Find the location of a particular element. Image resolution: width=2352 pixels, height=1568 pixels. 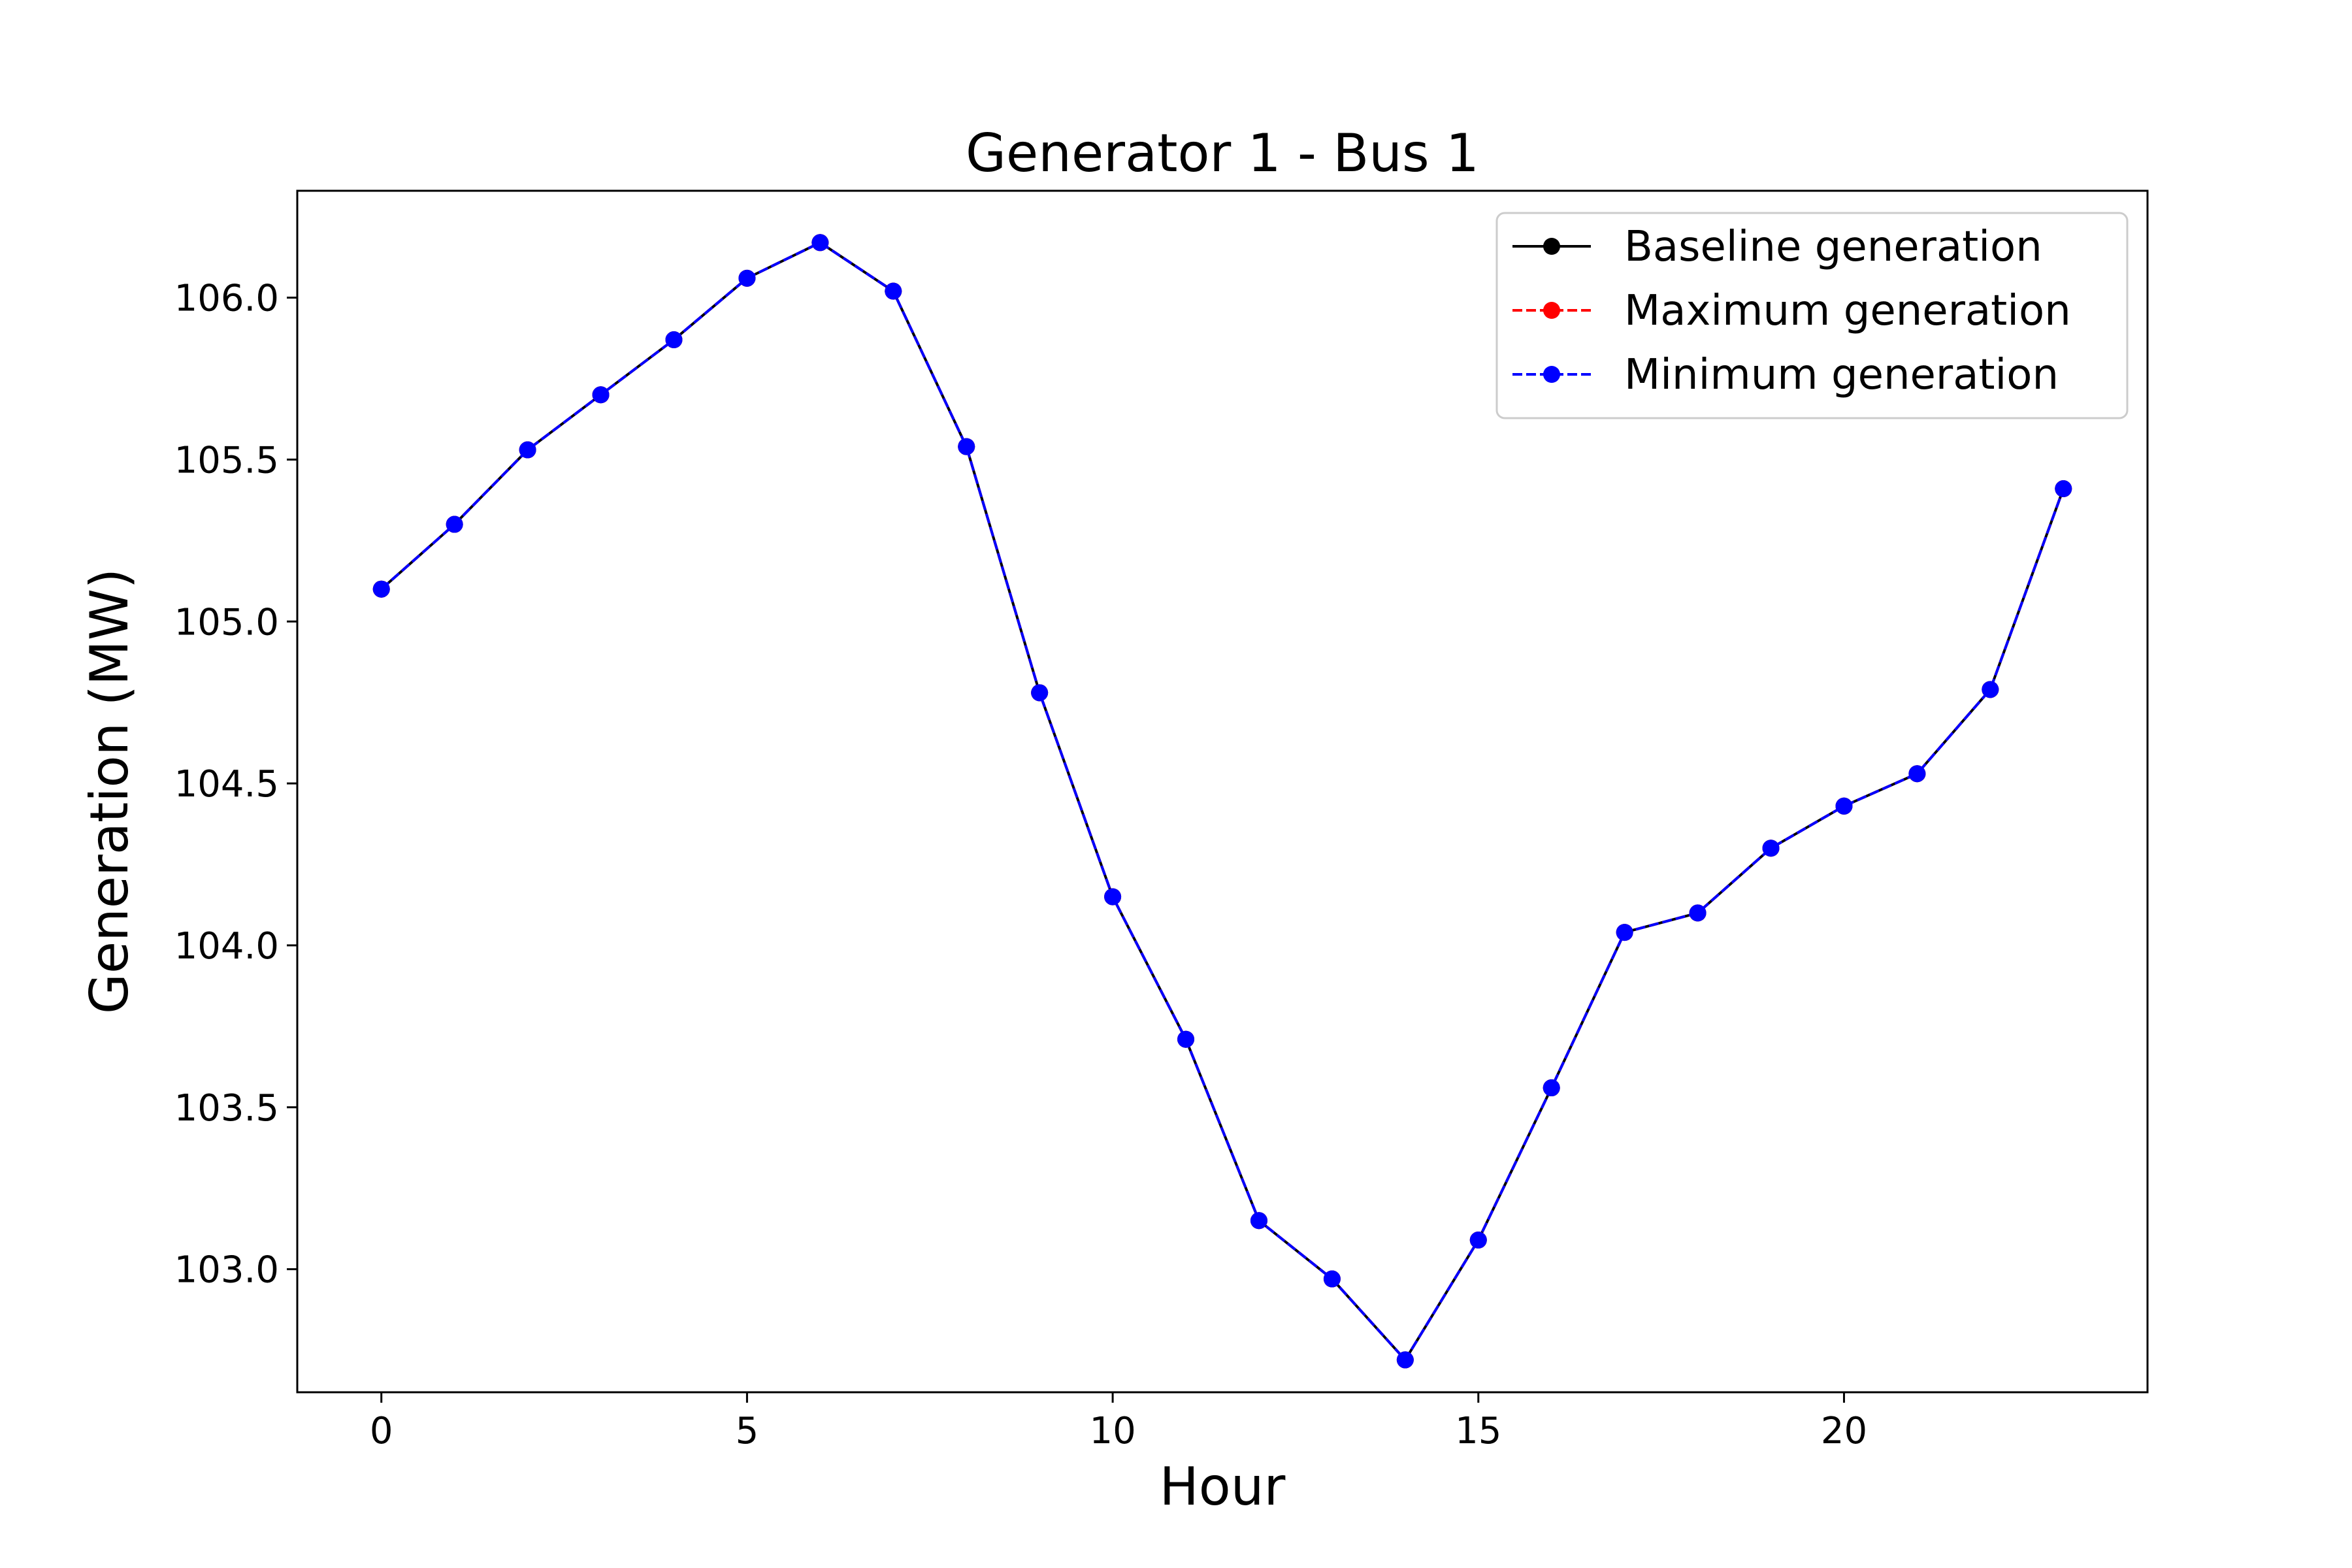

x-axis-ticks: 0 5 10 15 20 is located at coordinates (1118, 1422).